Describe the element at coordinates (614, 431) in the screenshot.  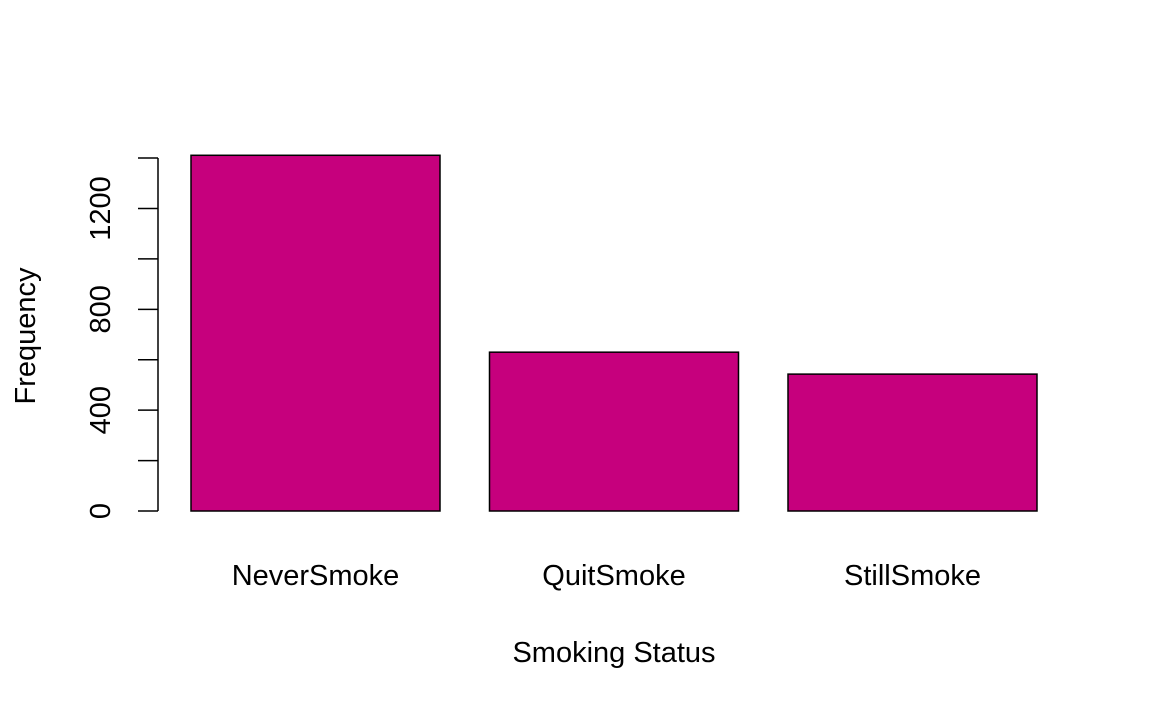
I see `bar-quitsmoke` at that location.